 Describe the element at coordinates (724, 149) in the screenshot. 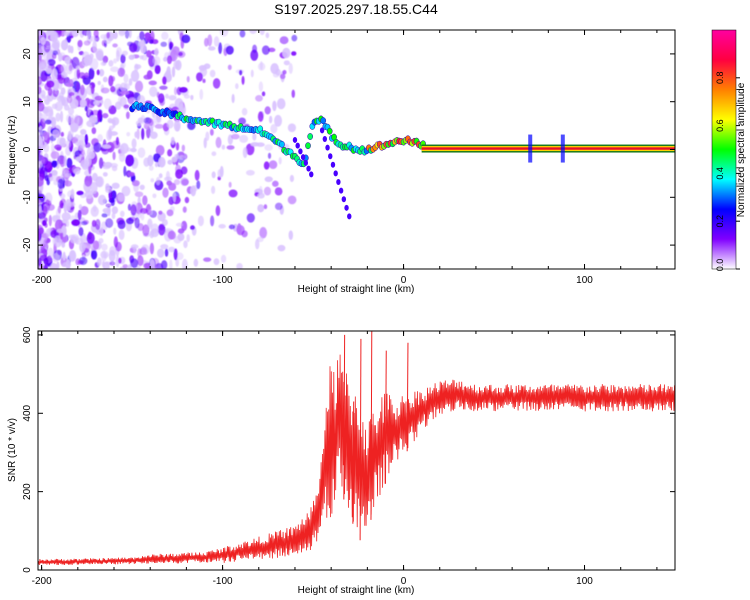

I see `colorbar-gradient` at that location.